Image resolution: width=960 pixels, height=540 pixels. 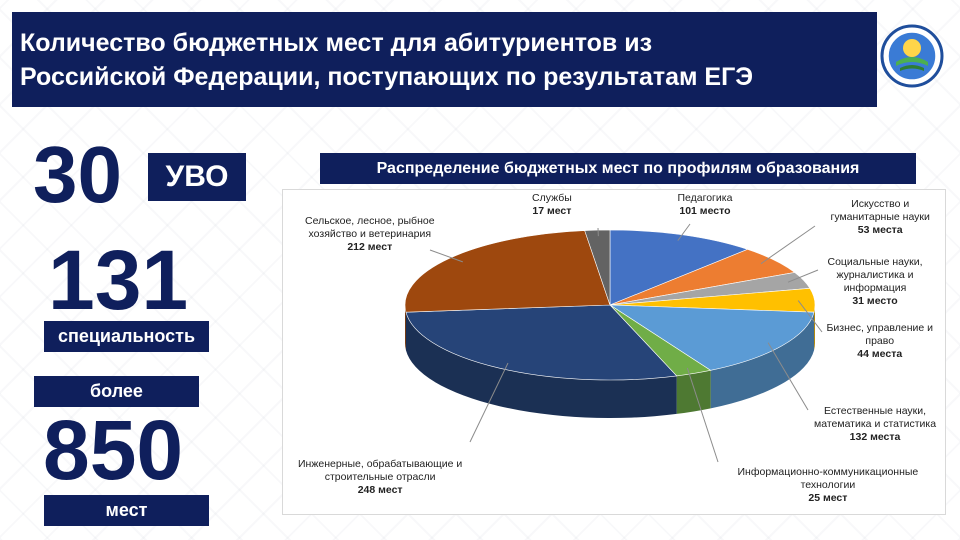 I want to click on pie-label-value-4: 132 места, so click(x=875, y=437).